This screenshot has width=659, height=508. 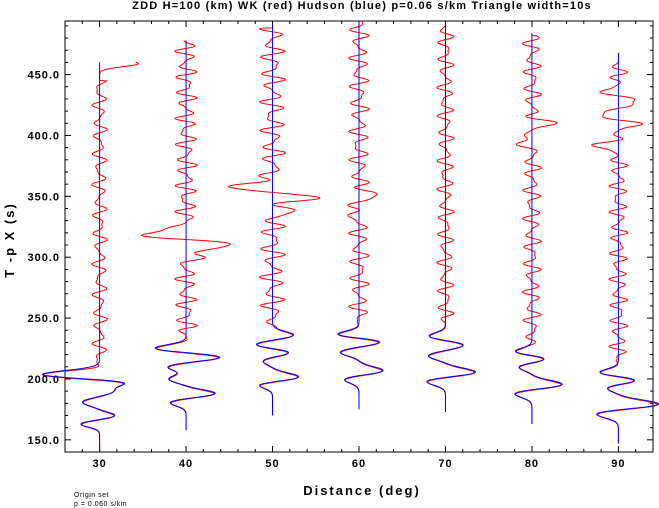 I want to click on x-tick-label: 90, so click(x=618, y=464).